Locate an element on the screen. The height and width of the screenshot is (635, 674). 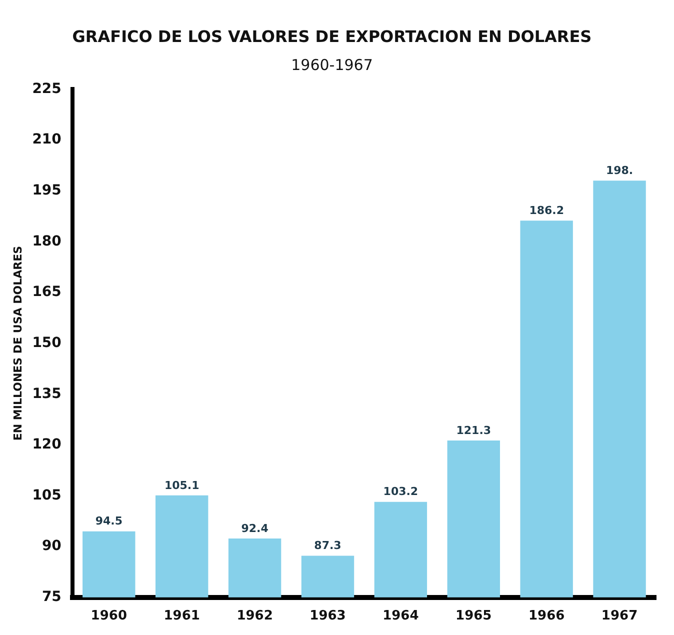
chart-title: GRAFICO DE LOS VALORES DE EXPORTACION EN DOLARES is located at coordinates (332, 36).